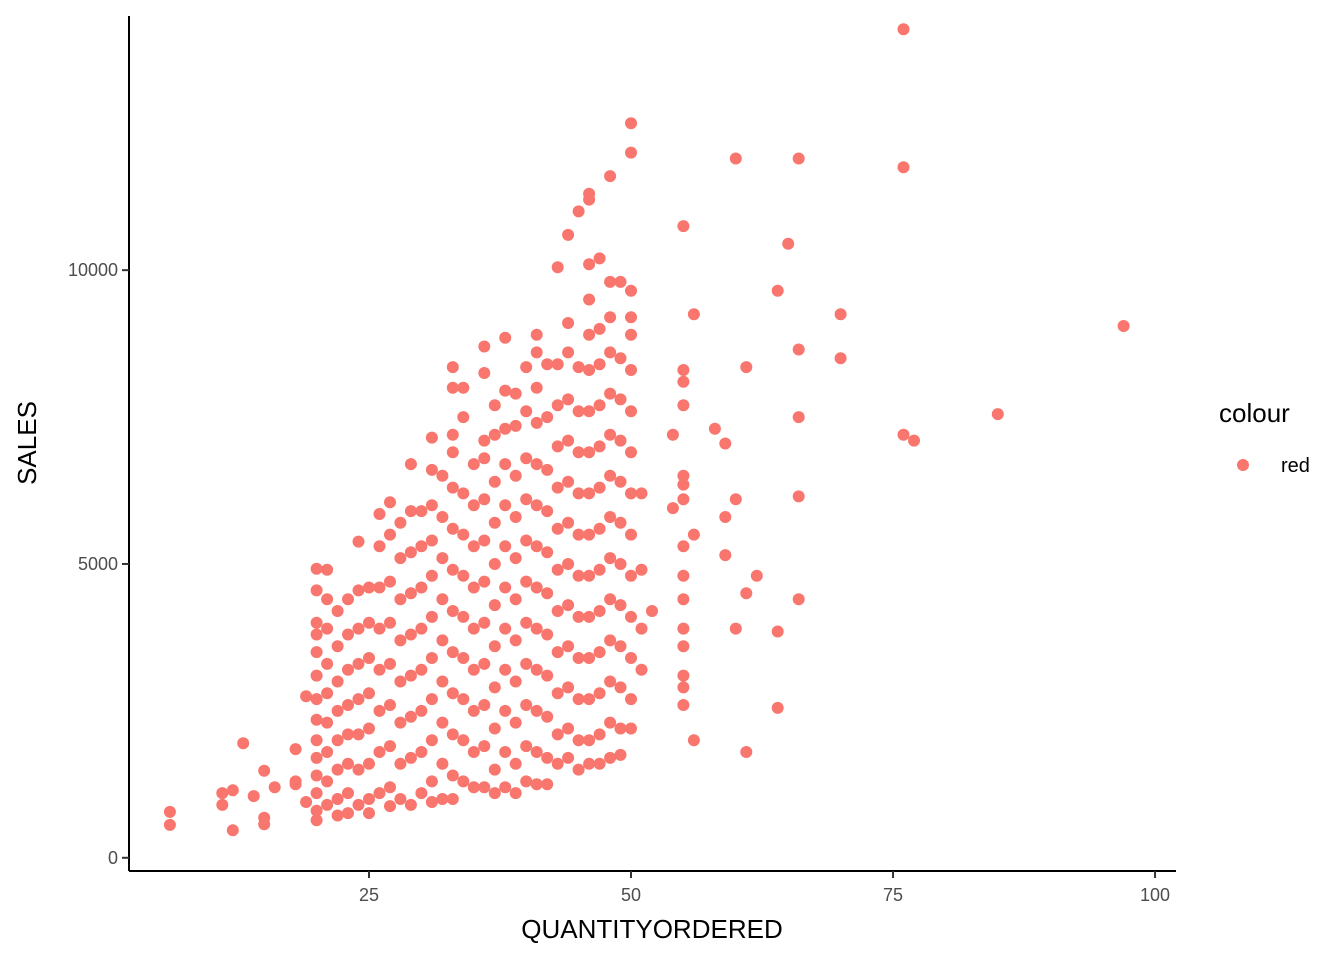 This screenshot has height=960, width=1344. What do you see at coordinates (369, 895) in the screenshot?
I see `x-tick-label: 25` at bounding box center [369, 895].